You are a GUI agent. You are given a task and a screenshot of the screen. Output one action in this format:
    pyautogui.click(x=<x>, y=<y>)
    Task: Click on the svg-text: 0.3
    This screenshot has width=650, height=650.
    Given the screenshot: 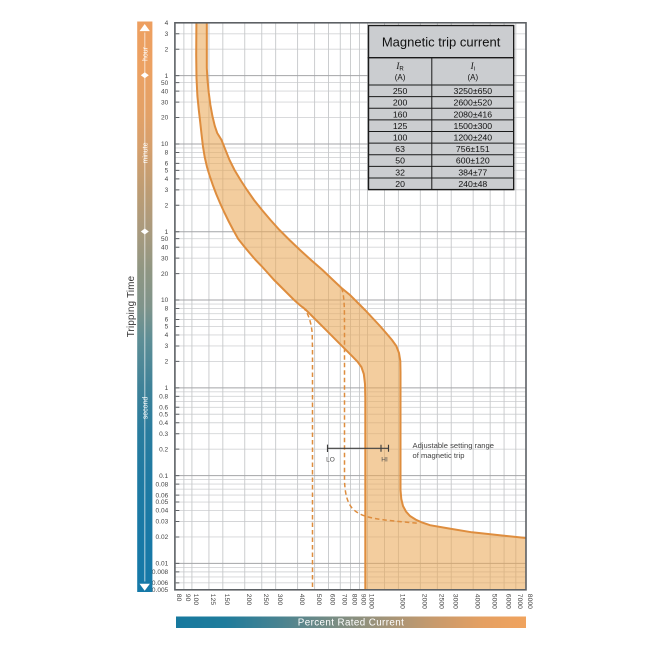 What is the action you would take?
    pyautogui.click(x=163, y=434)
    